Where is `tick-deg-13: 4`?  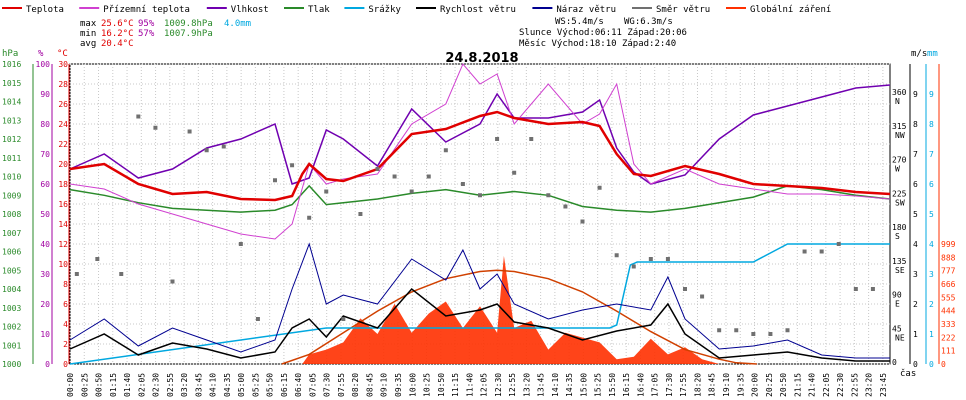
tick-deg-13: 4 is located at coordinates (65, 324).